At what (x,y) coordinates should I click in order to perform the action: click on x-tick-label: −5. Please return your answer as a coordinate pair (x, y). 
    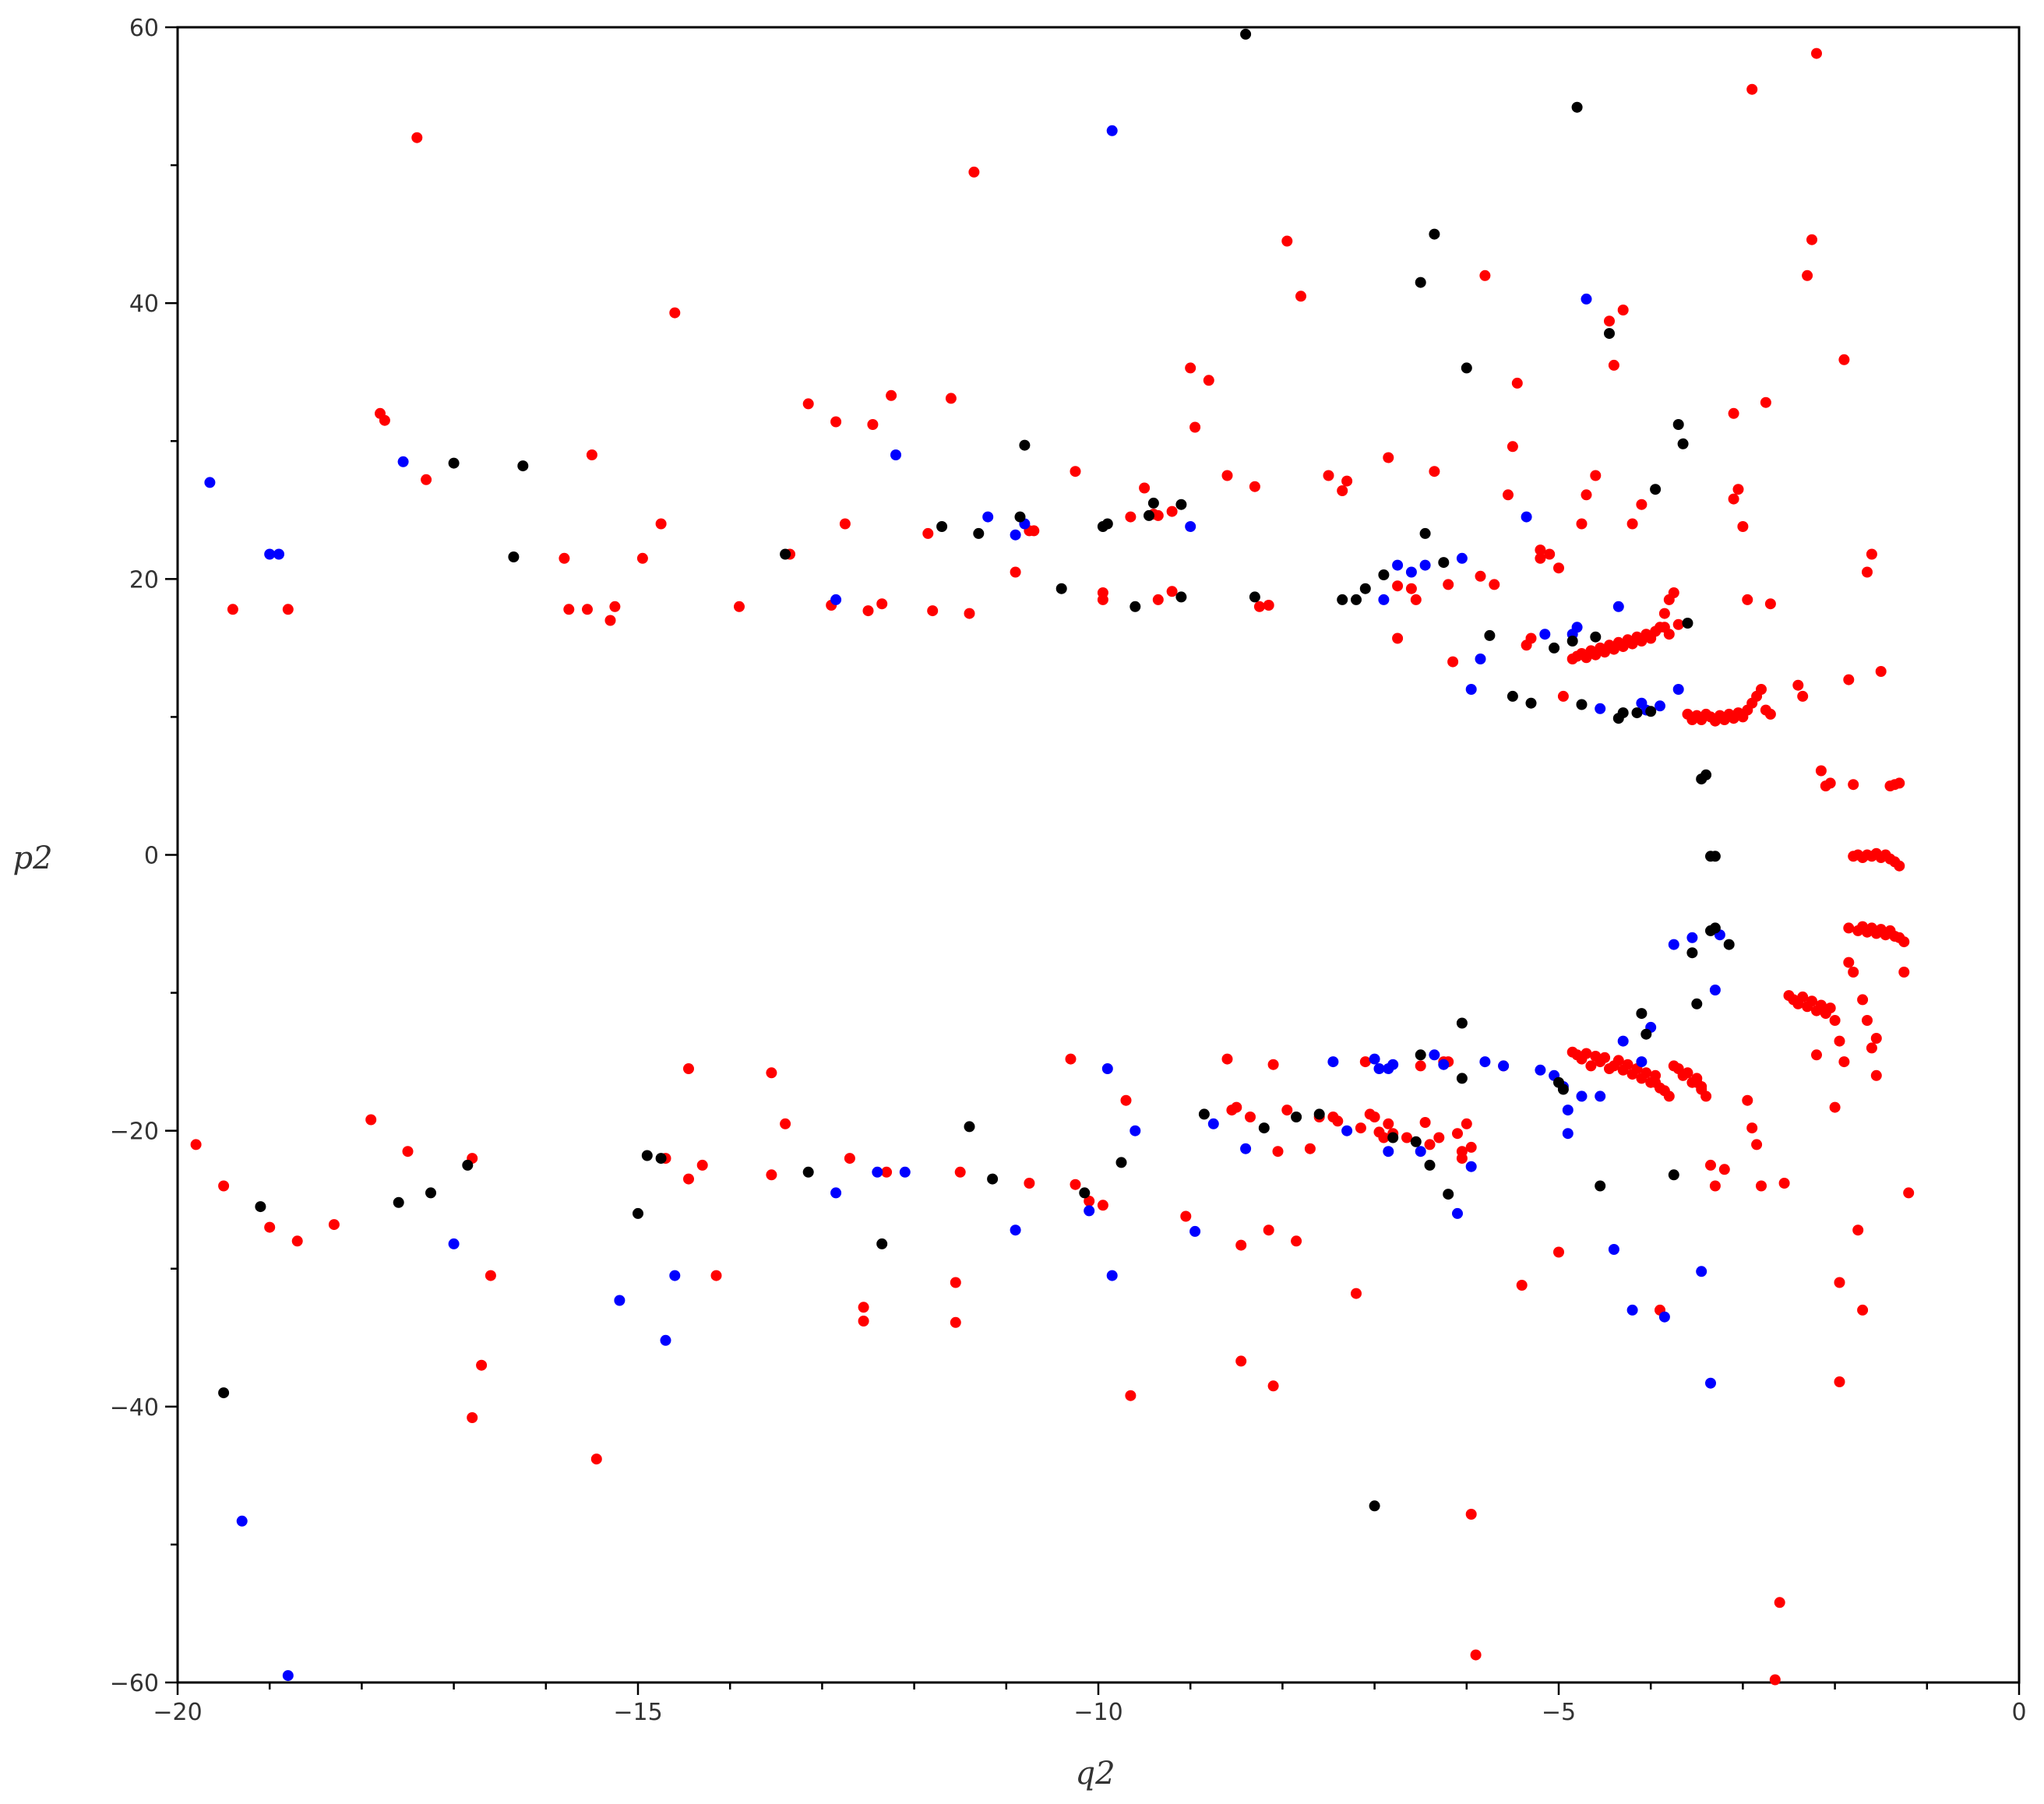
    Looking at the image, I should click on (1559, 1712).